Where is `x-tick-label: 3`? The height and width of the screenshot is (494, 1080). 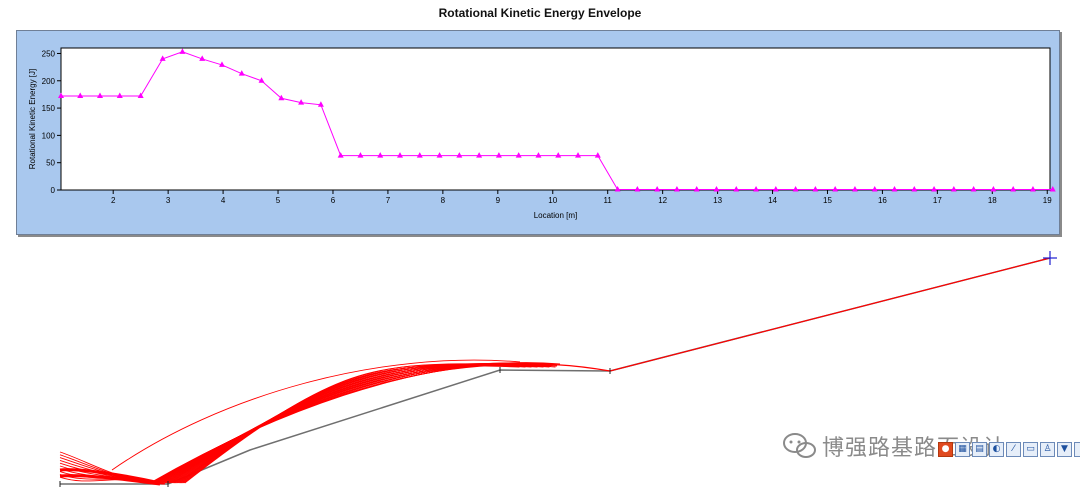
x-tick-label: 3 is located at coordinates (168, 200).